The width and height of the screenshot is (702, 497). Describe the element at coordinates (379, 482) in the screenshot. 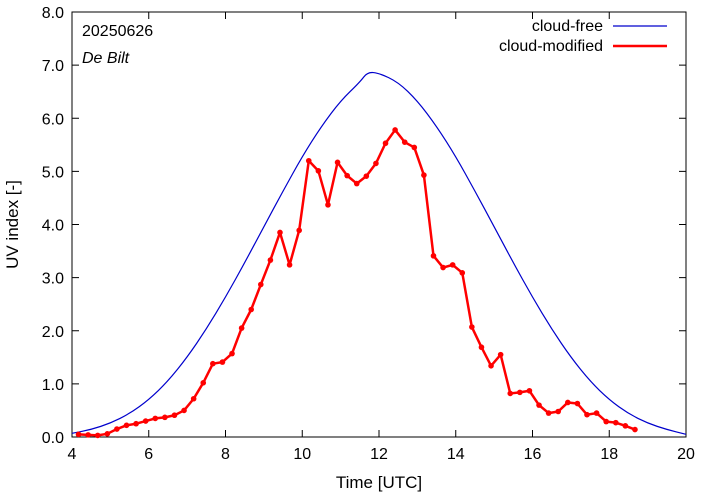

I see `x-axis-title: Time [UTC]` at that location.